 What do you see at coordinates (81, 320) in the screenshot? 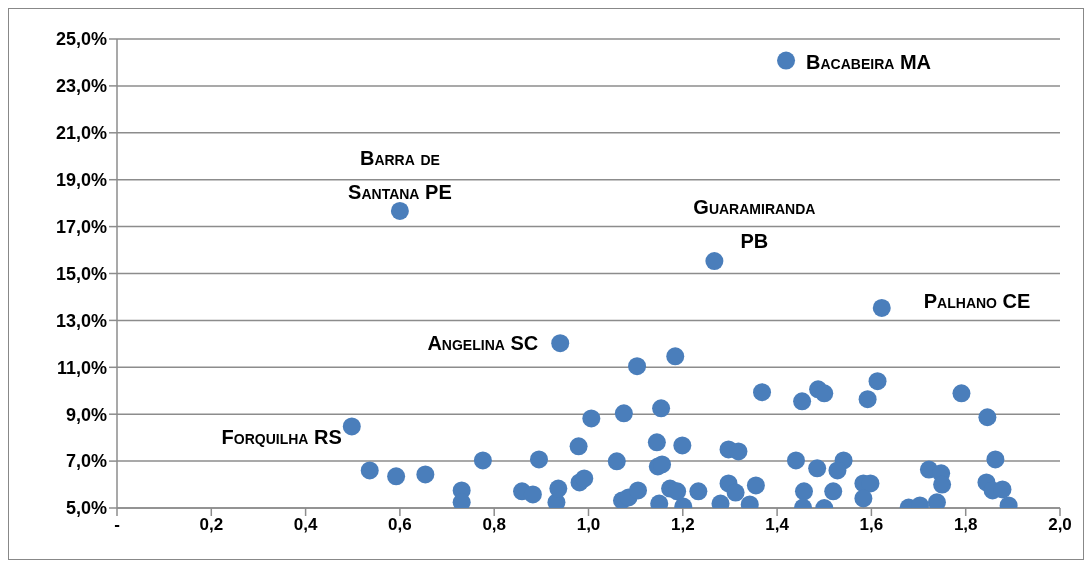
I see `y-tick-label: 13,0%` at bounding box center [81, 320].